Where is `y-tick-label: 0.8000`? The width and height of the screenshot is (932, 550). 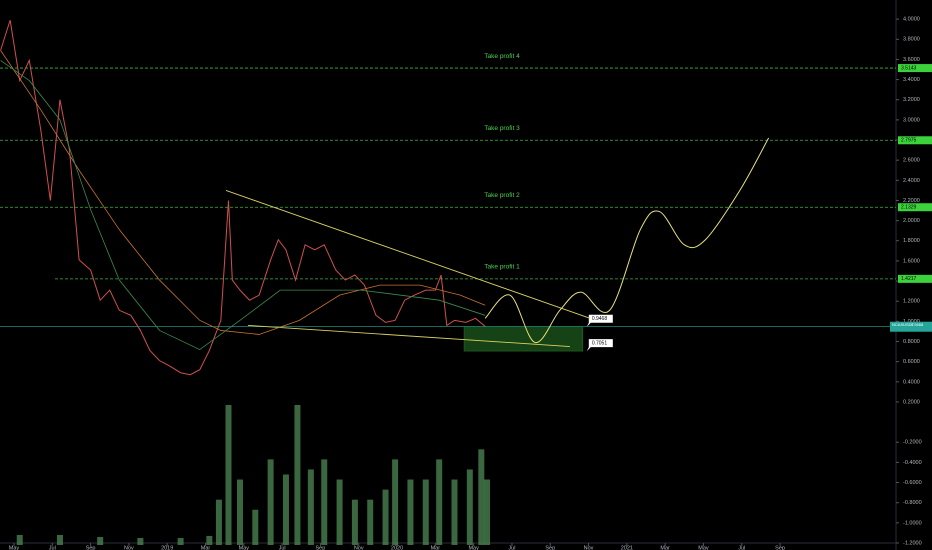 y-tick-label: 0.8000 is located at coordinates (911, 342).